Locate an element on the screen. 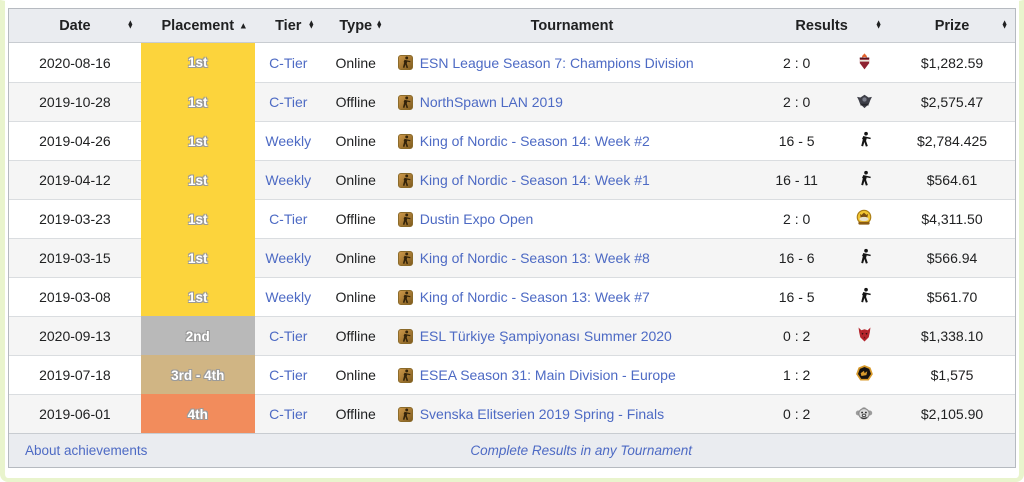 The image size is (1024, 482). sort-toggle-icon: ▲ ▼ is located at coordinates (879, 24).